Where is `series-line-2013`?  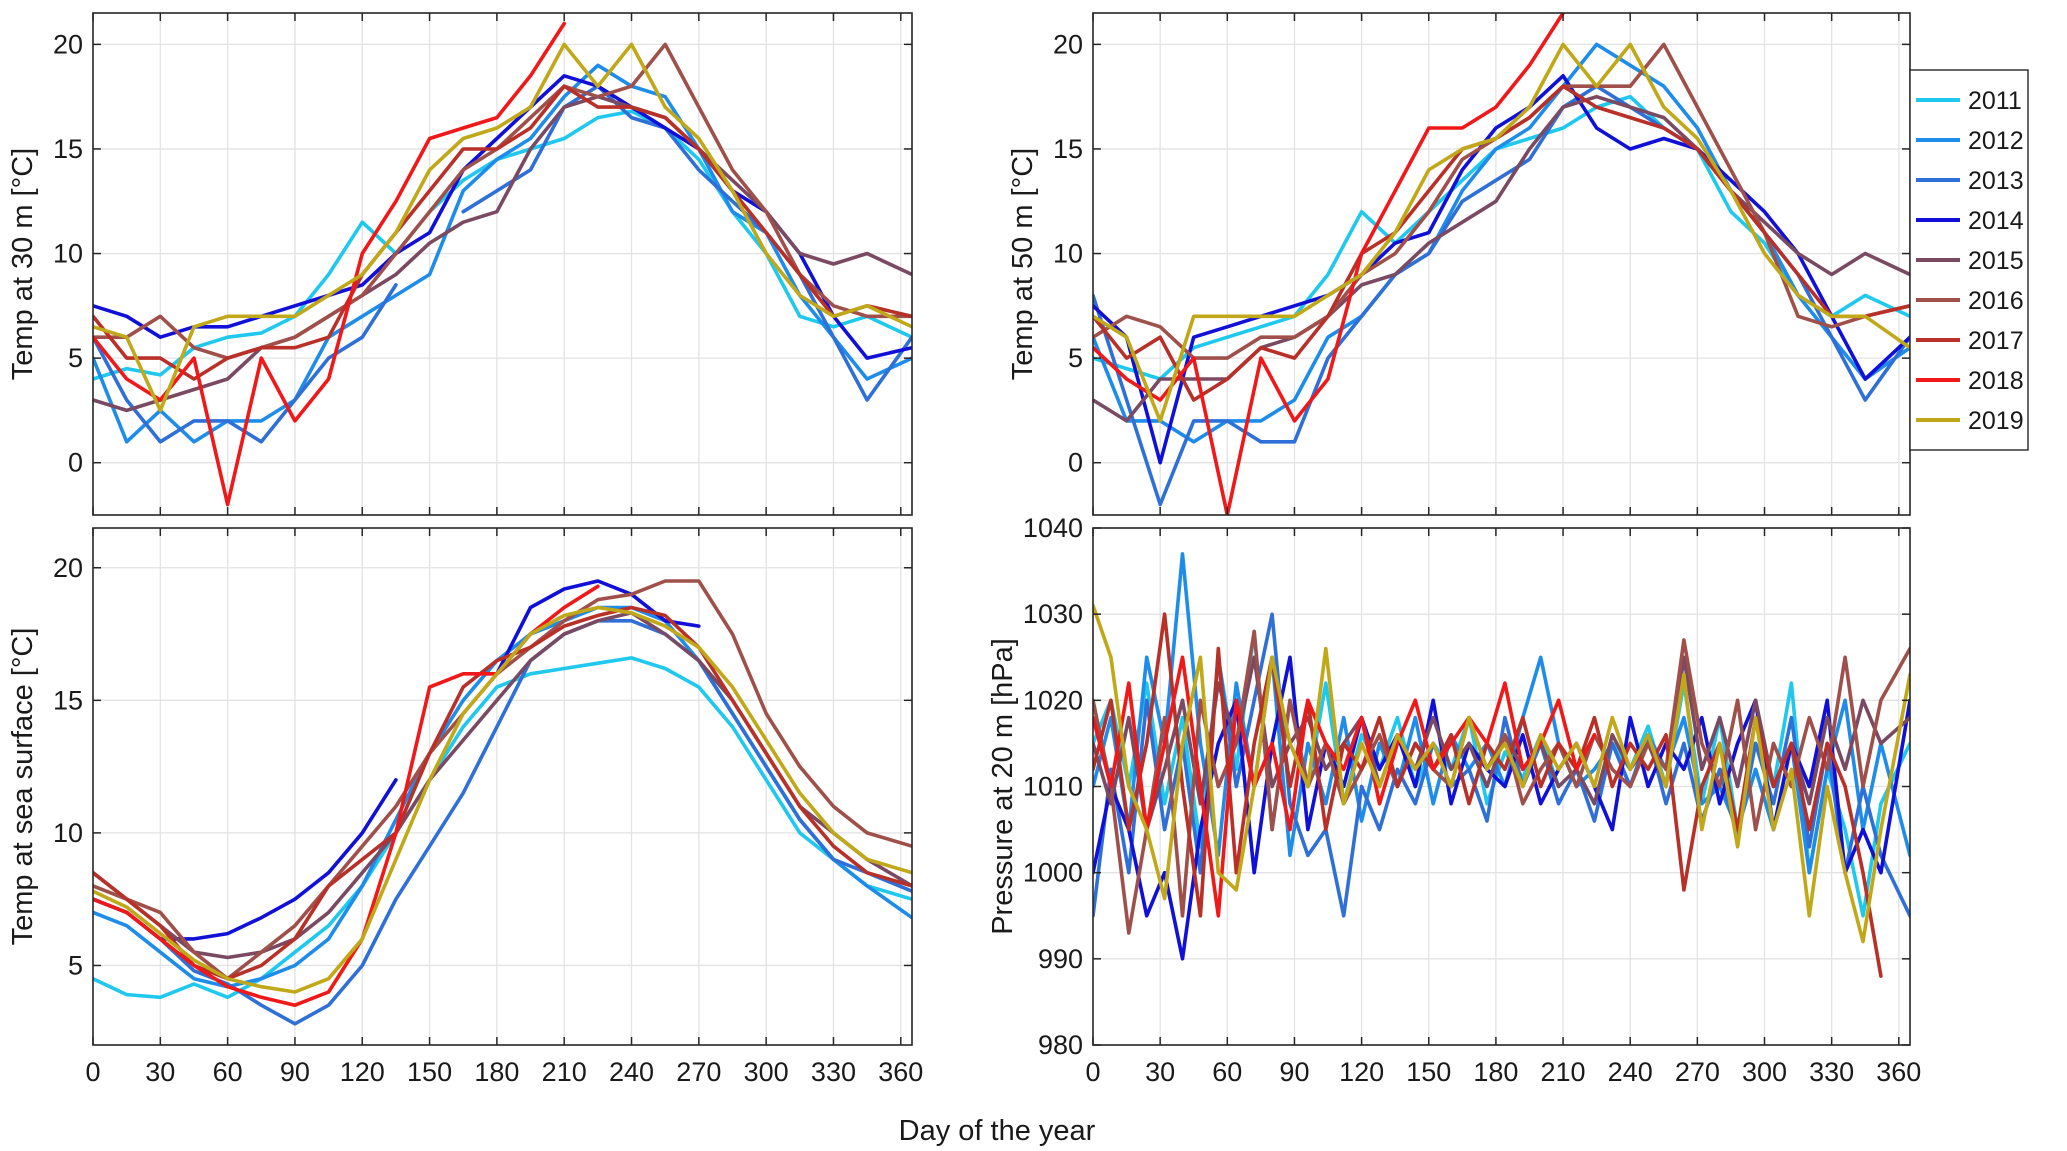 series-line-2013 is located at coordinates (502, 822).